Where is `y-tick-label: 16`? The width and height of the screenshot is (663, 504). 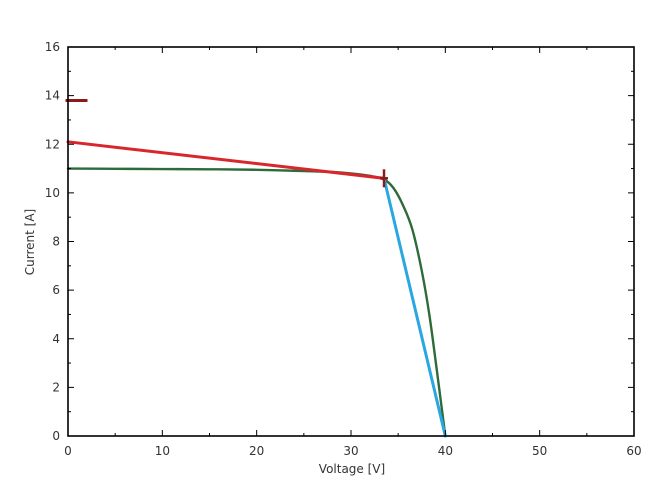 y-tick-label: 16 is located at coordinates (52, 47).